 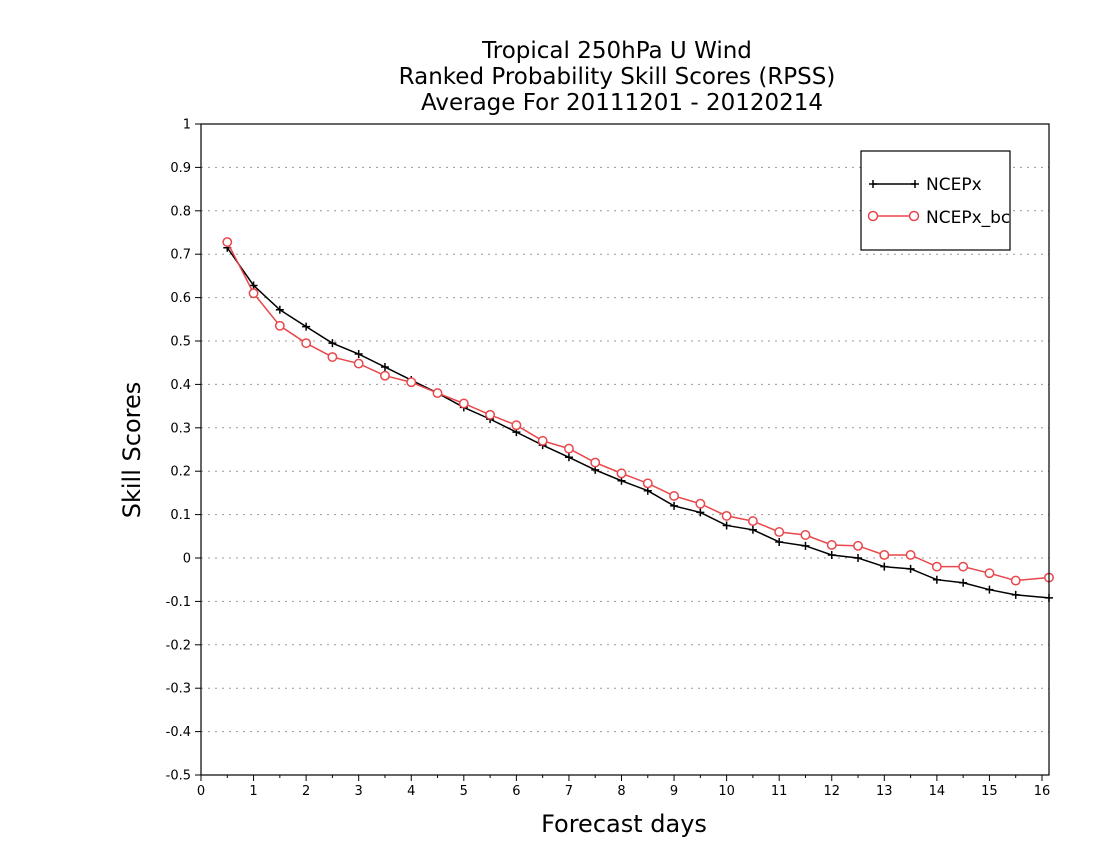 What do you see at coordinates (359, 791) in the screenshot?
I see `x-tick-label: 3` at bounding box center [359, 791].